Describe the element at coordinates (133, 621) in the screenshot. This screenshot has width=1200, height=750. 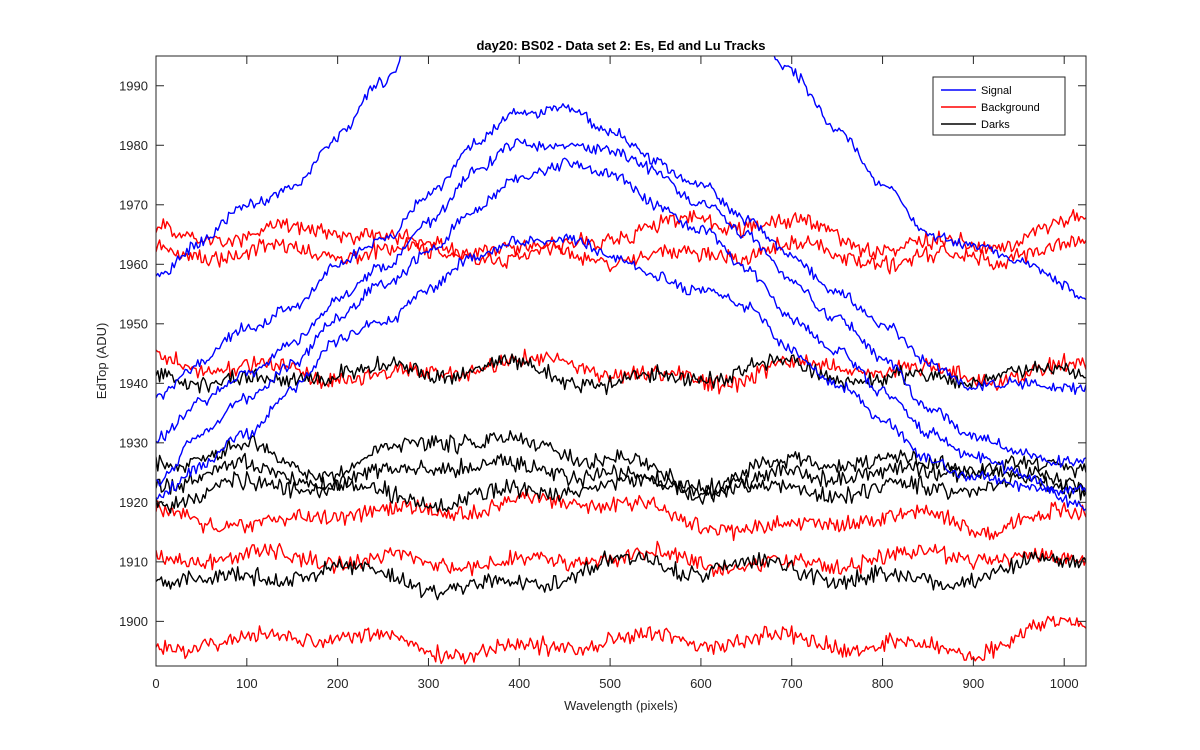
I see `y-tick-label: 1900` at that location.